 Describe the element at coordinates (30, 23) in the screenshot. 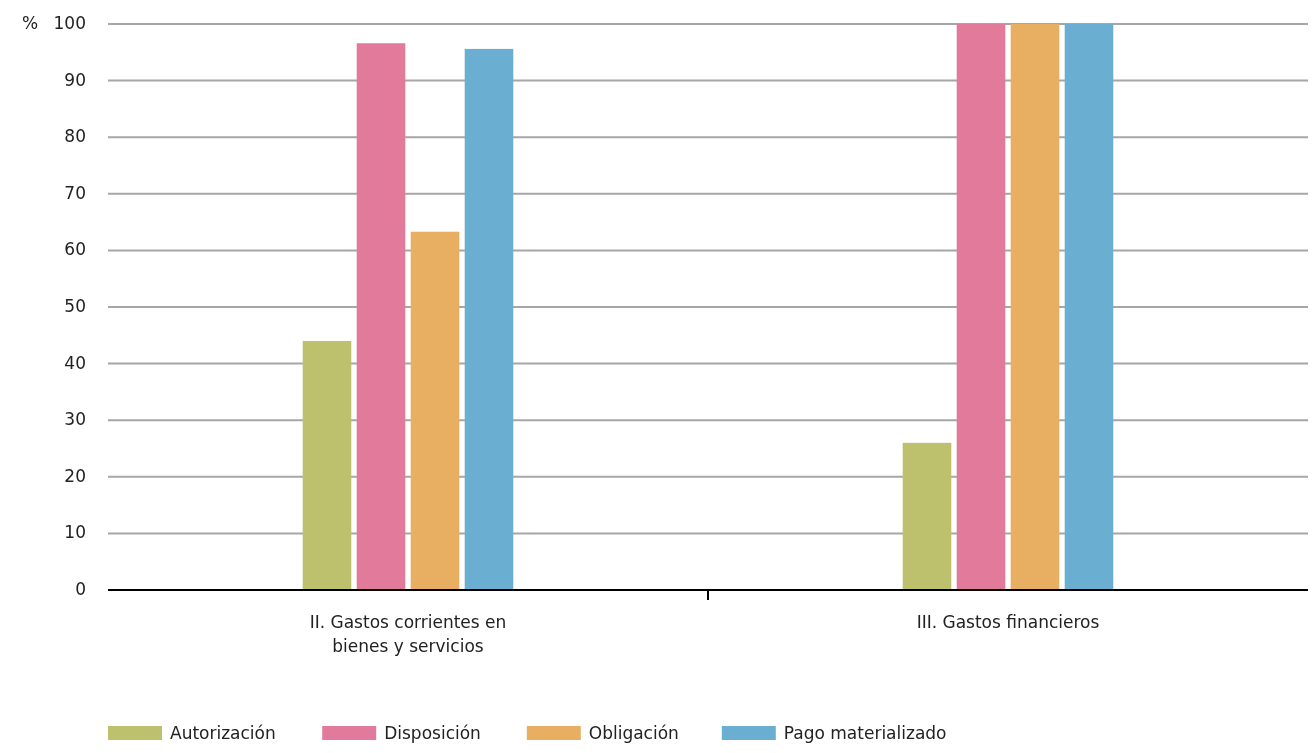

I see `y-axis-title: %` at that location.